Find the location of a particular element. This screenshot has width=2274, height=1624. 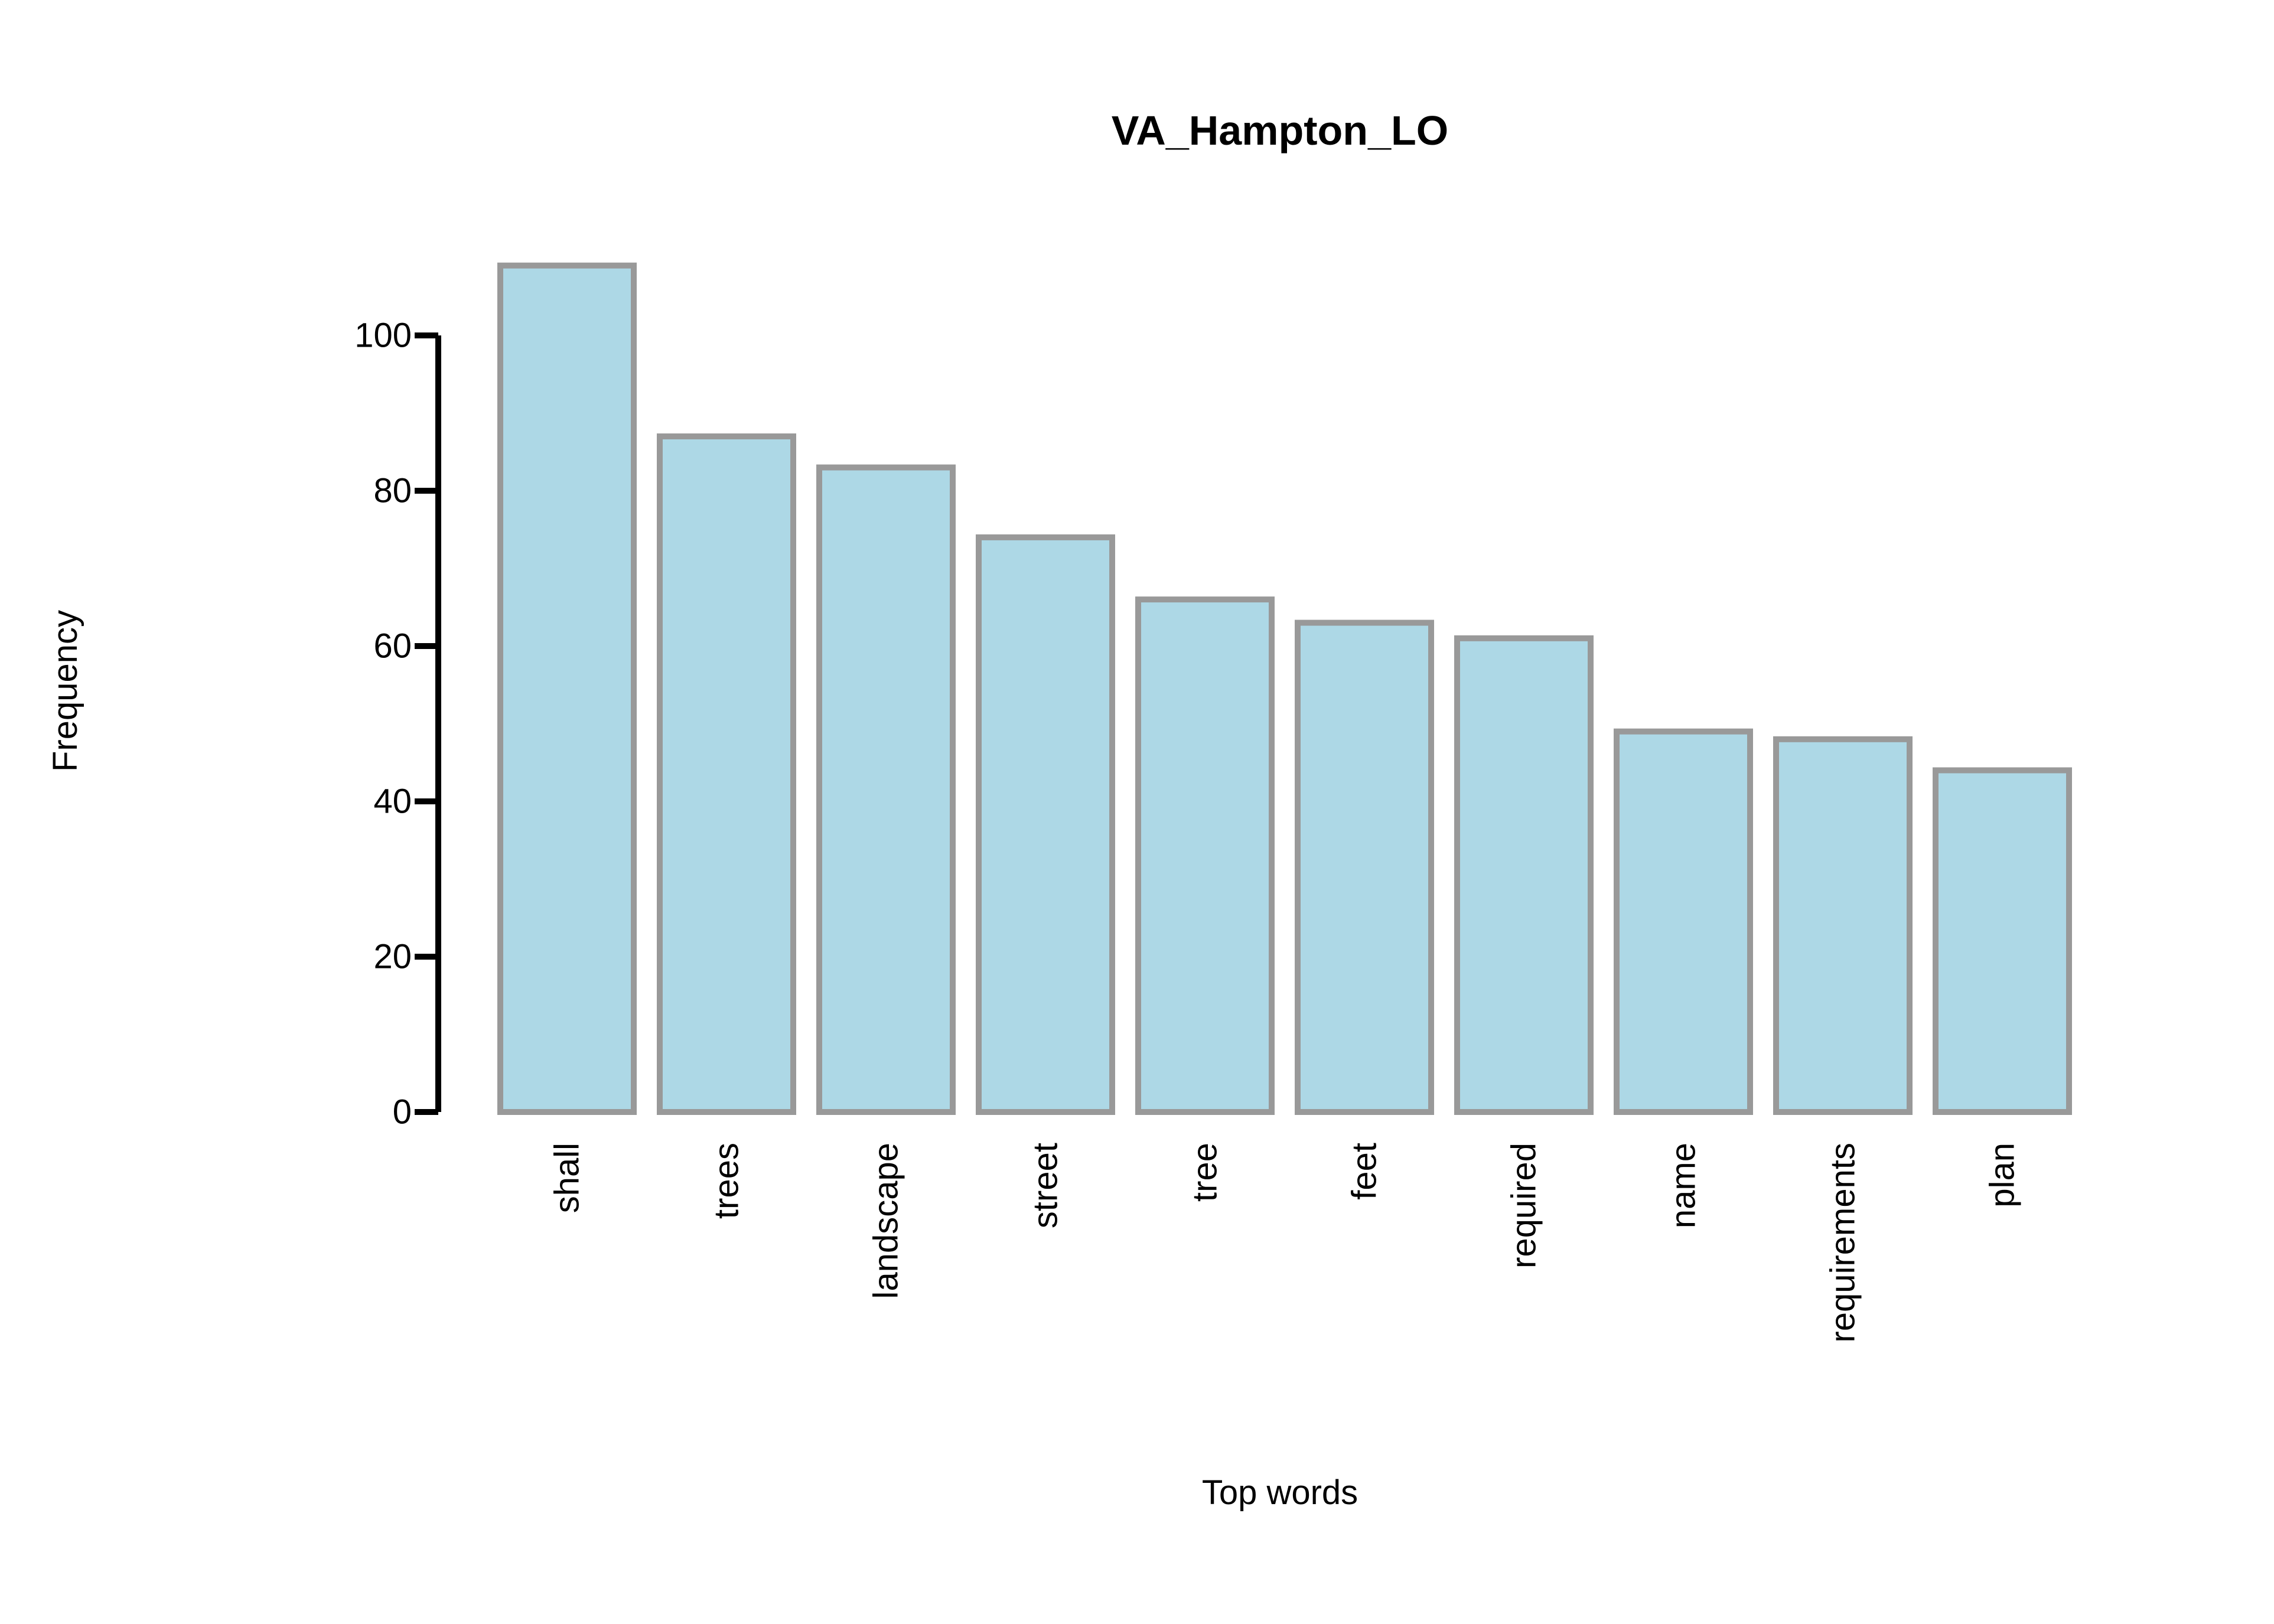

bar-shall is located at coordinates (567, 688).